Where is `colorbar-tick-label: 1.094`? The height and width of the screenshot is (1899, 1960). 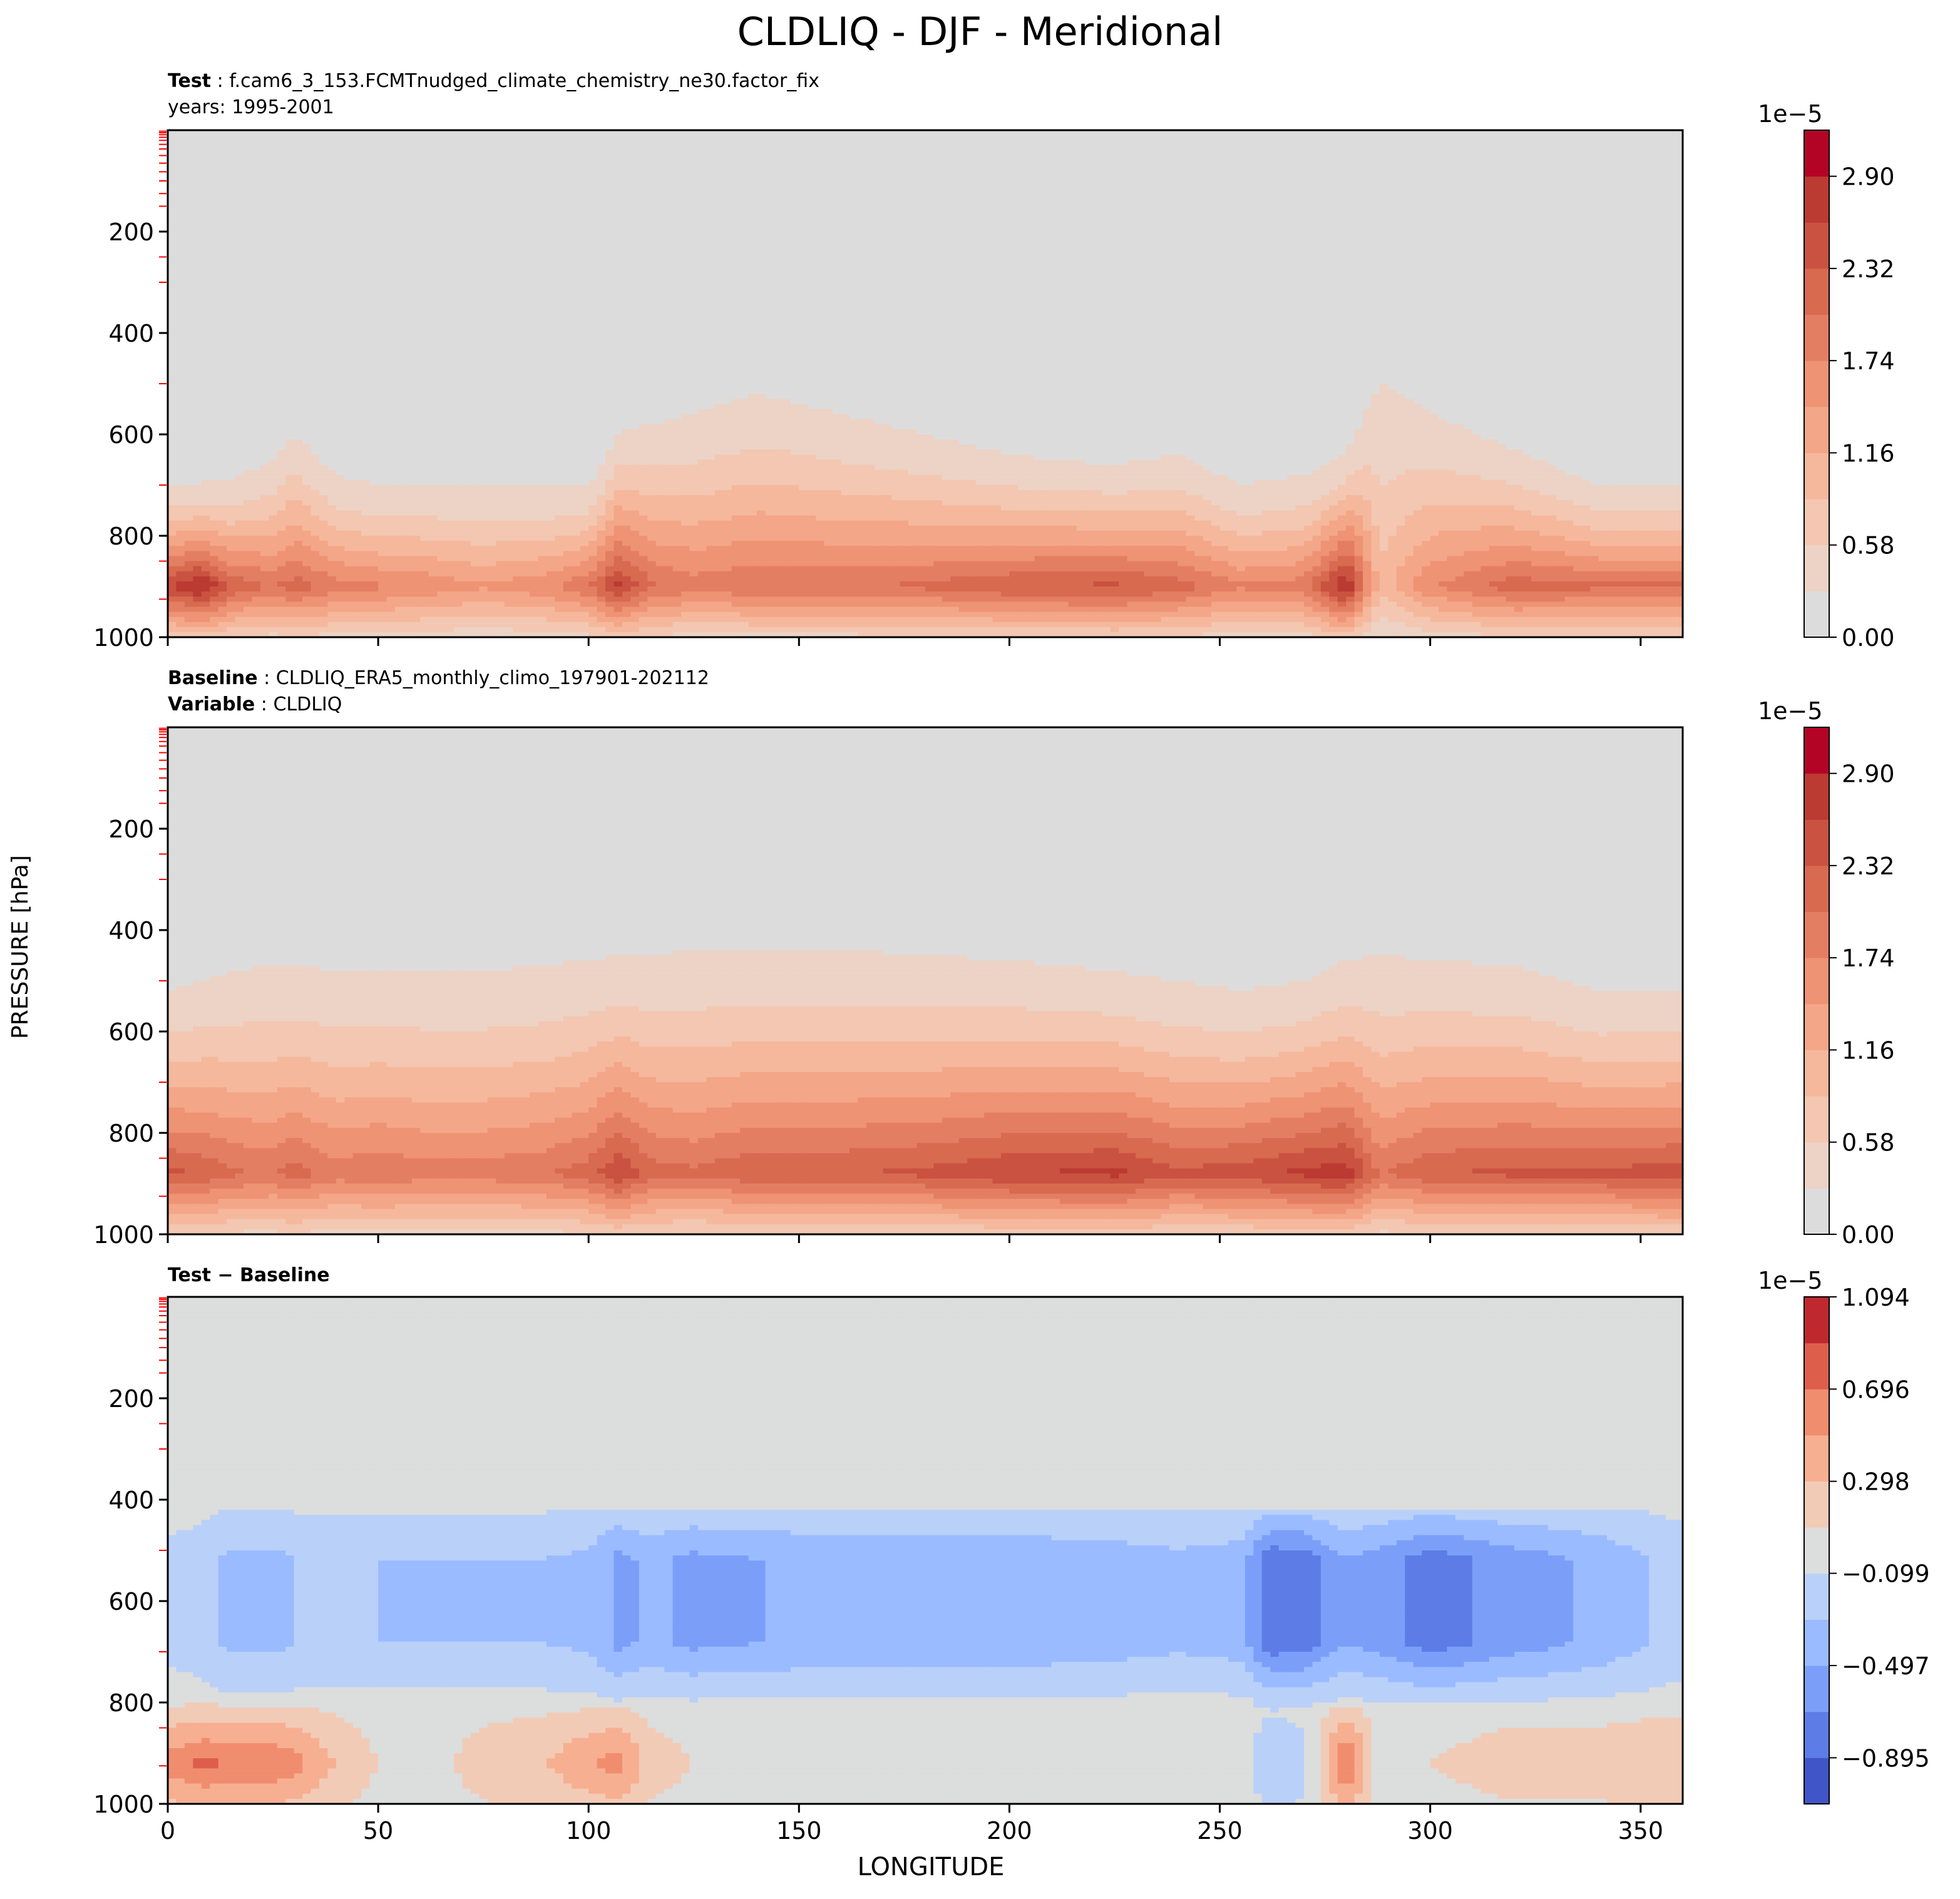 colorbar-tick-label: 1.094 is located at coordinates (1876, 1297).